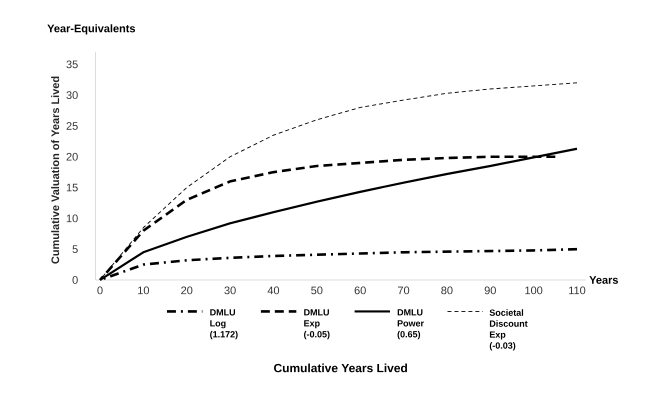 This screenshot has width=646, height=415. I want to click on y-tick-label: 30, so click(72, 95).